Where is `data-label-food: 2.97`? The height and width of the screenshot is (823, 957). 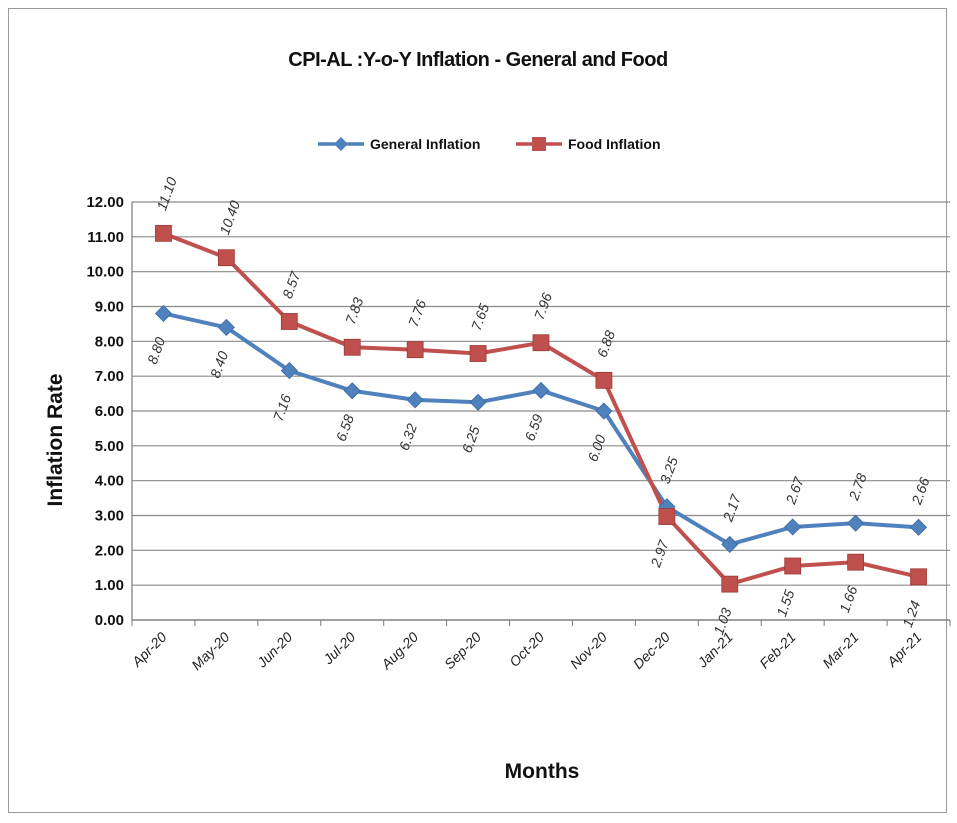
data-label-food: 2.97 is located at coordinates (659, 553).